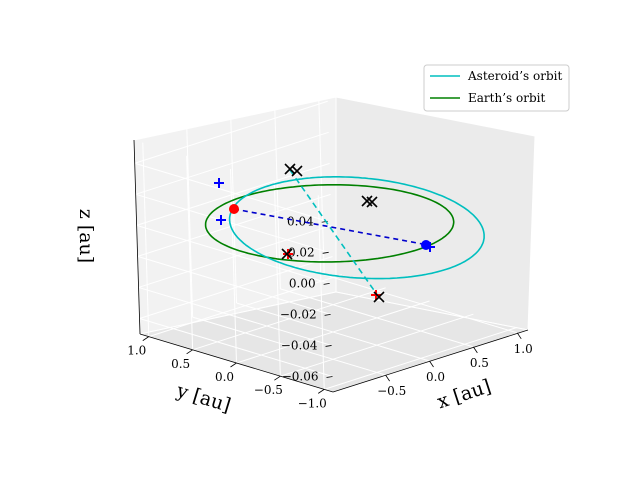 The height and width of the screenshot is (480, 640). I want to click on node-line, so click(331, 227).